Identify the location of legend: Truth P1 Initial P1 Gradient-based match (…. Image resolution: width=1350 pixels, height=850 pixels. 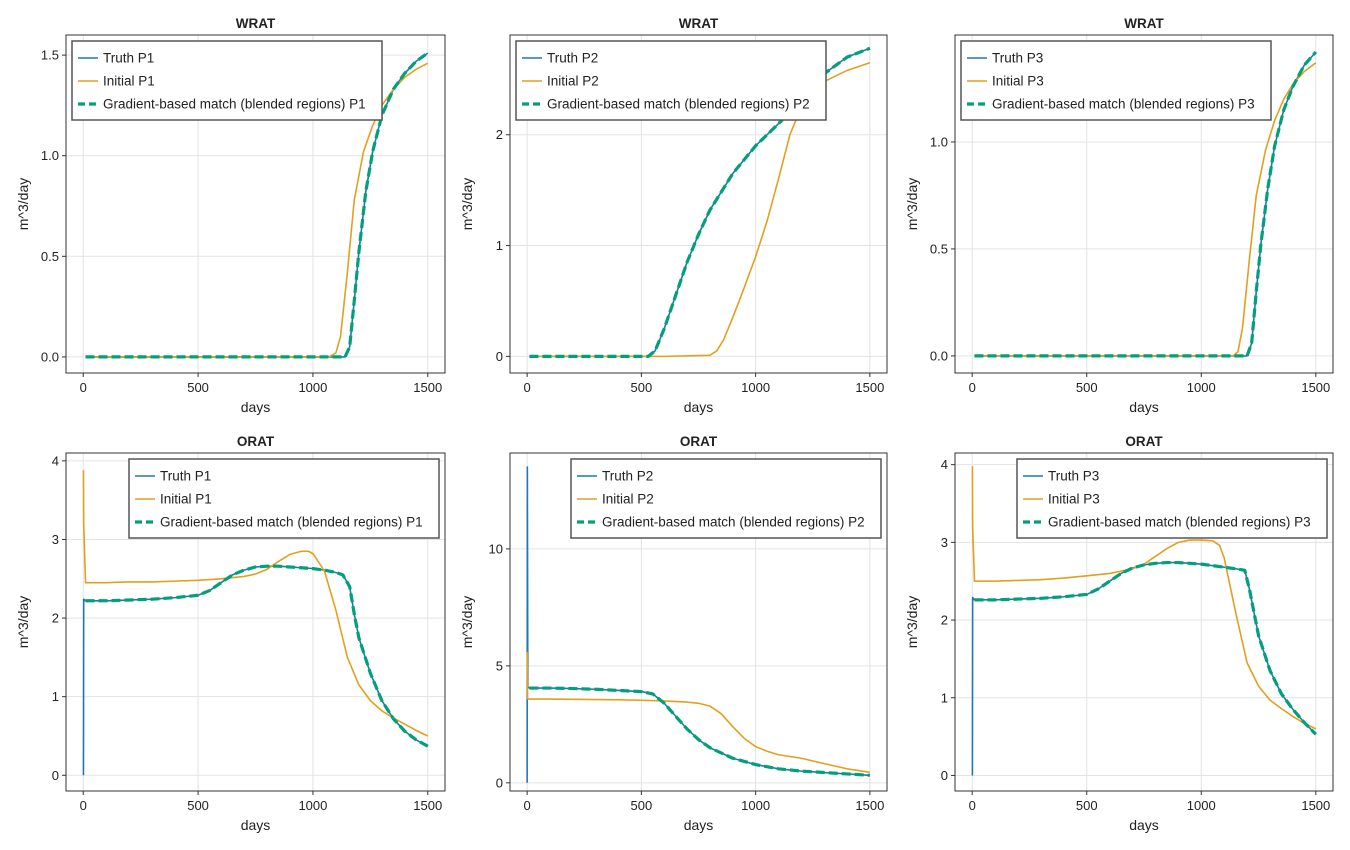
(284, 498).